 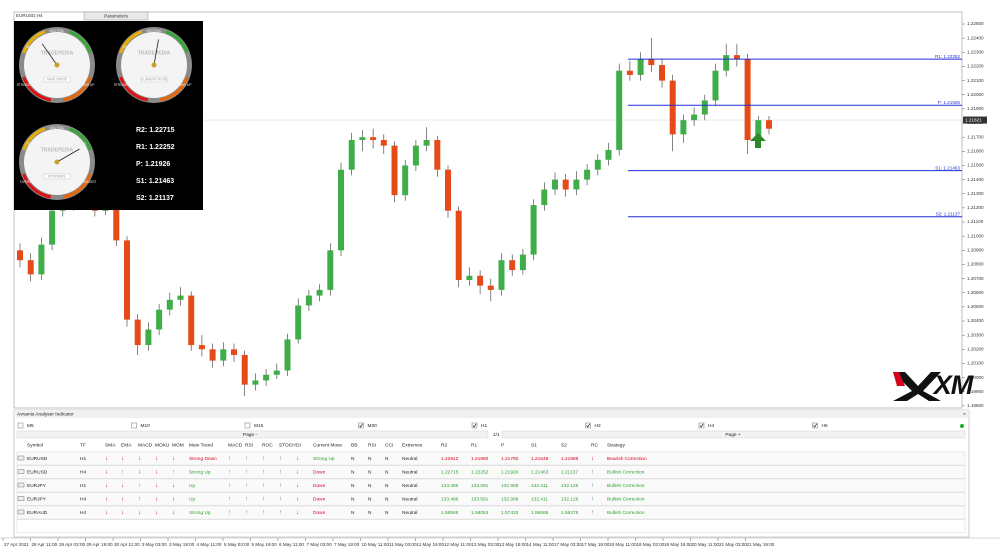 I want to click on page-next-button, so click(x=733, y=434).